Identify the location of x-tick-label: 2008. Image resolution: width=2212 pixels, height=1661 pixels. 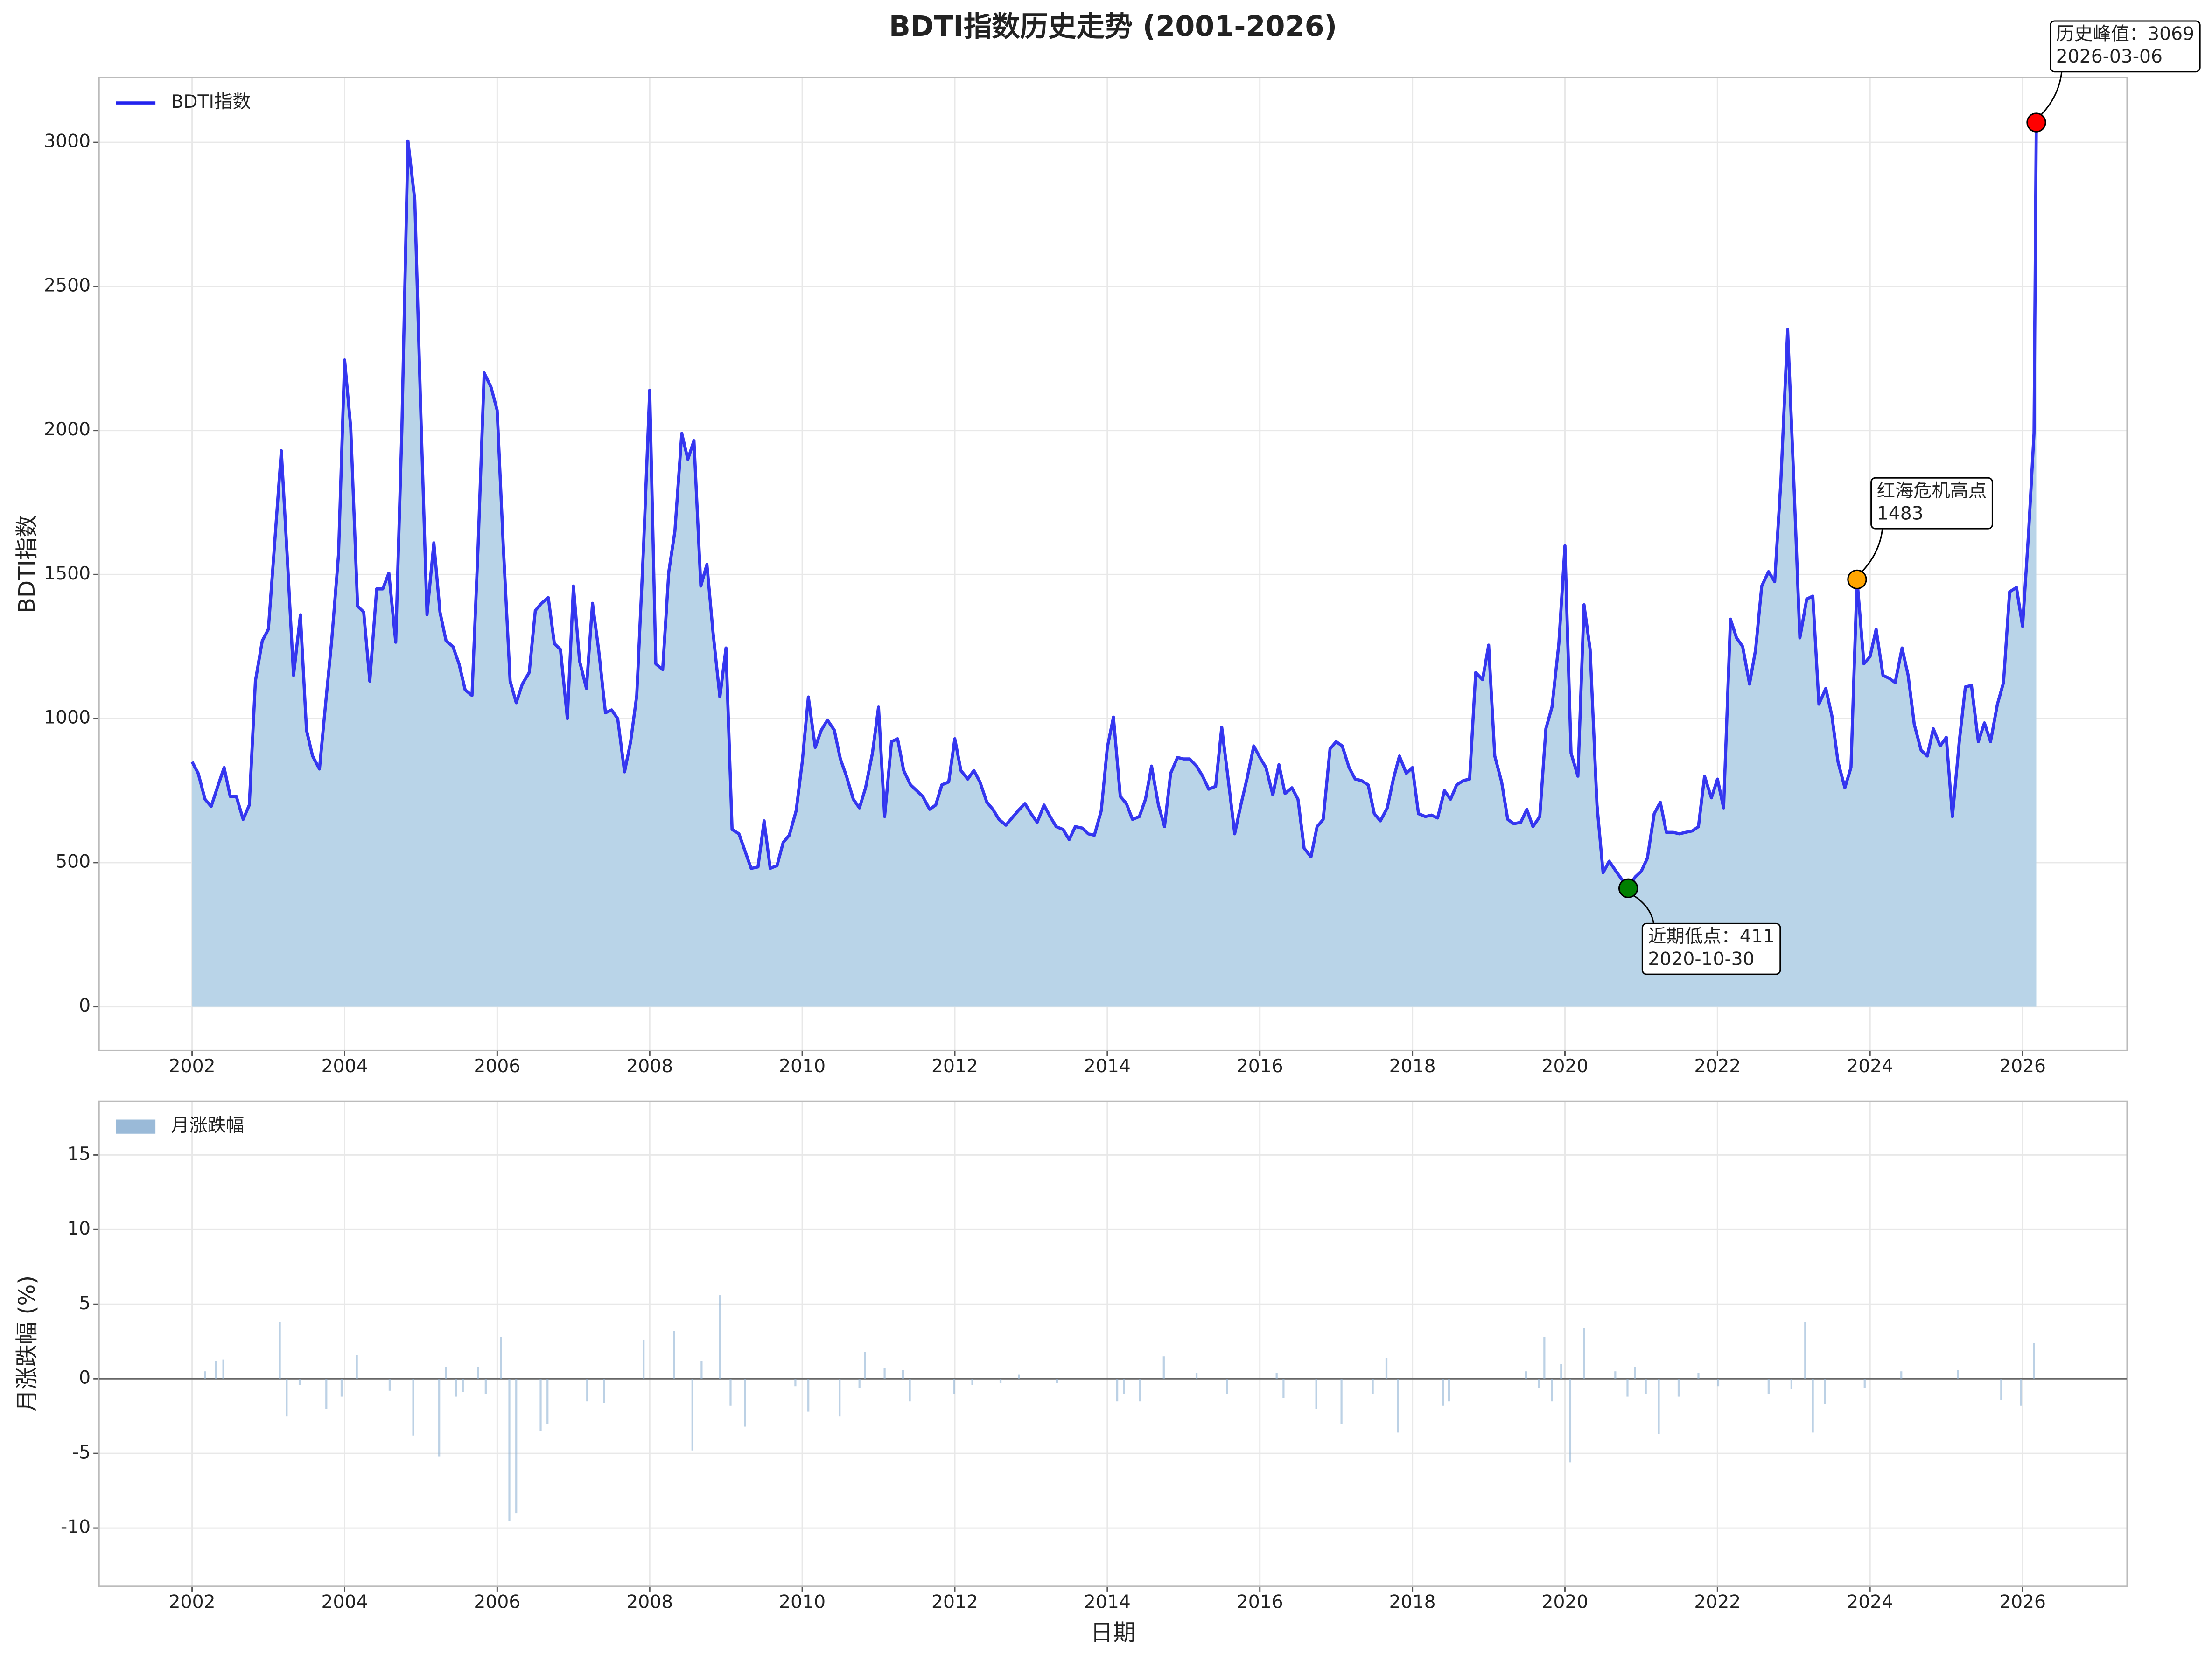
(649, 1602).